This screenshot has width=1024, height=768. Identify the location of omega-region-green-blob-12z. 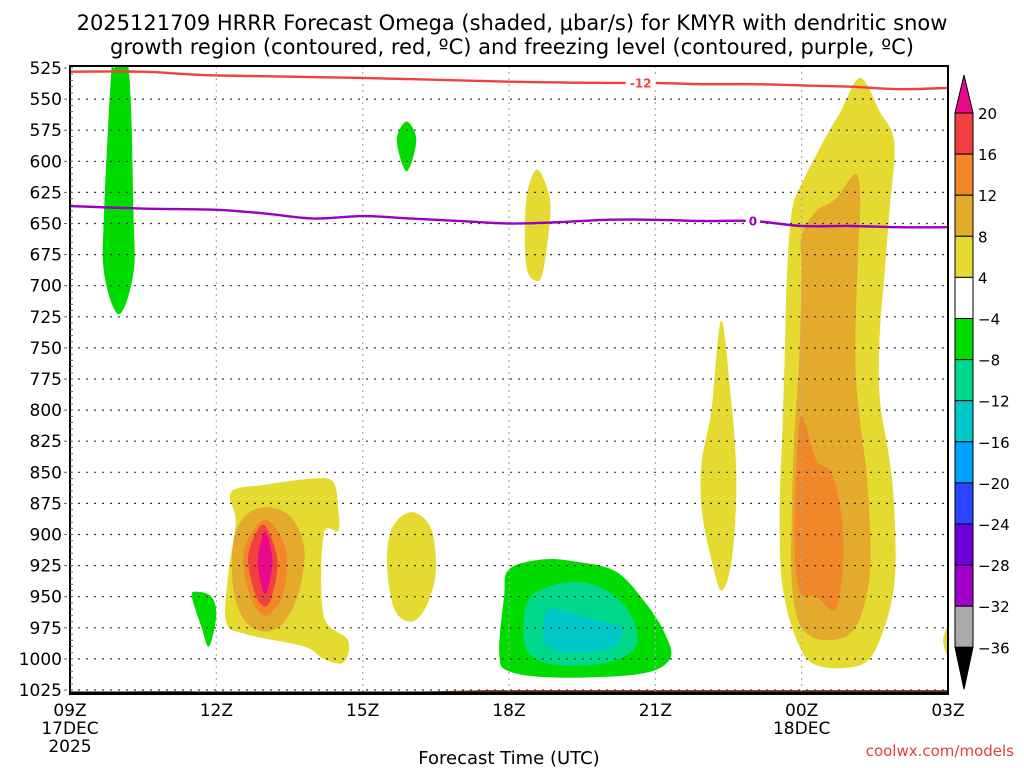
(204, 619).